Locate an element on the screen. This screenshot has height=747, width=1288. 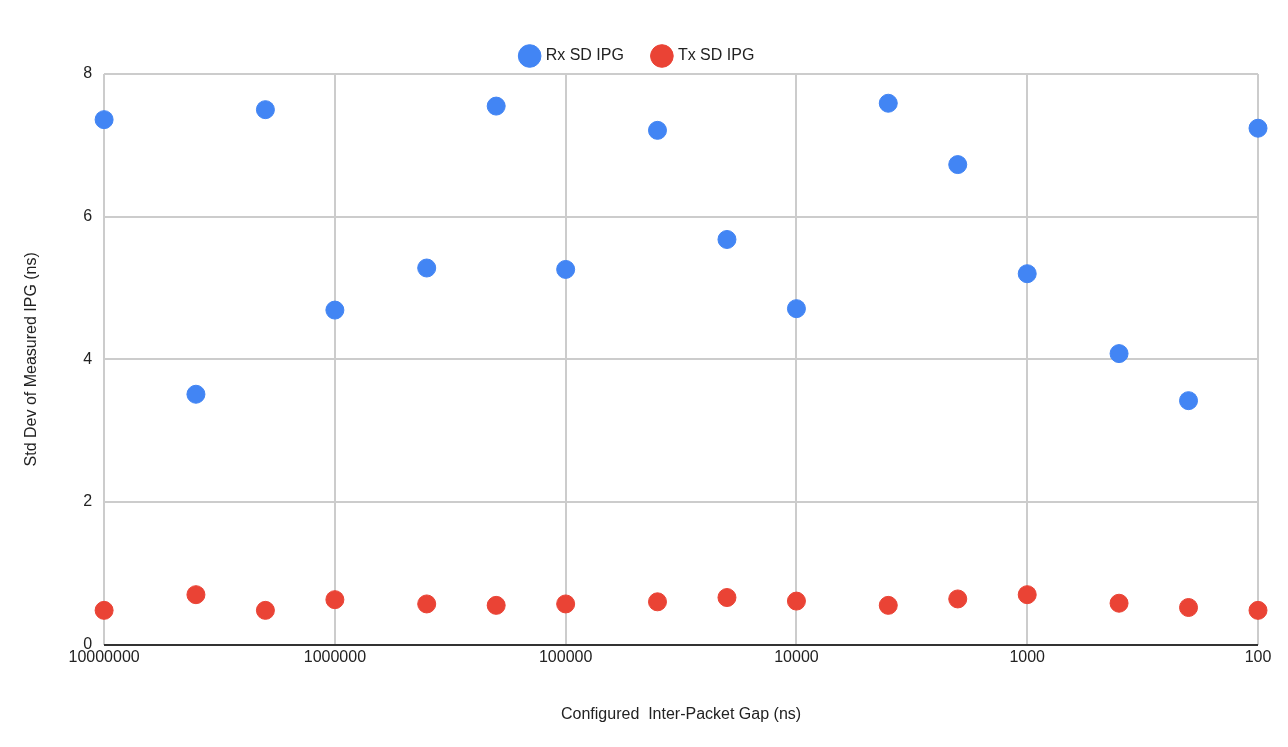
x-tick-label: 100 is located at coordinates (1258, 656).